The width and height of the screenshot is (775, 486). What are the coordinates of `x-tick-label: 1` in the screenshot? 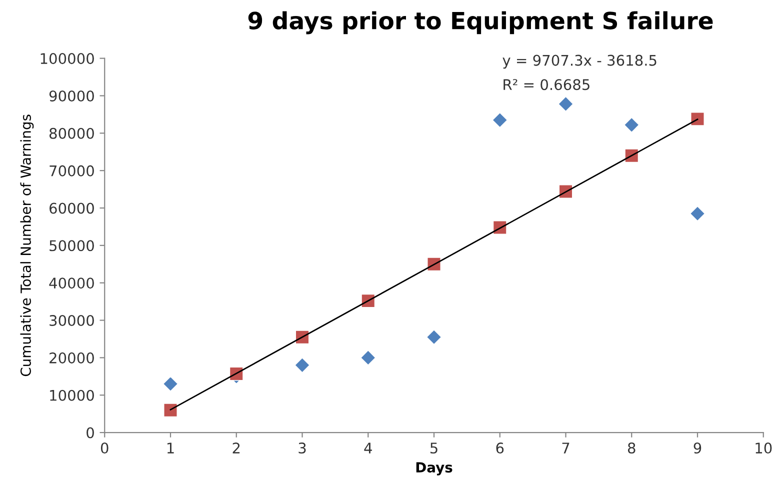 It's located at (170, 448).